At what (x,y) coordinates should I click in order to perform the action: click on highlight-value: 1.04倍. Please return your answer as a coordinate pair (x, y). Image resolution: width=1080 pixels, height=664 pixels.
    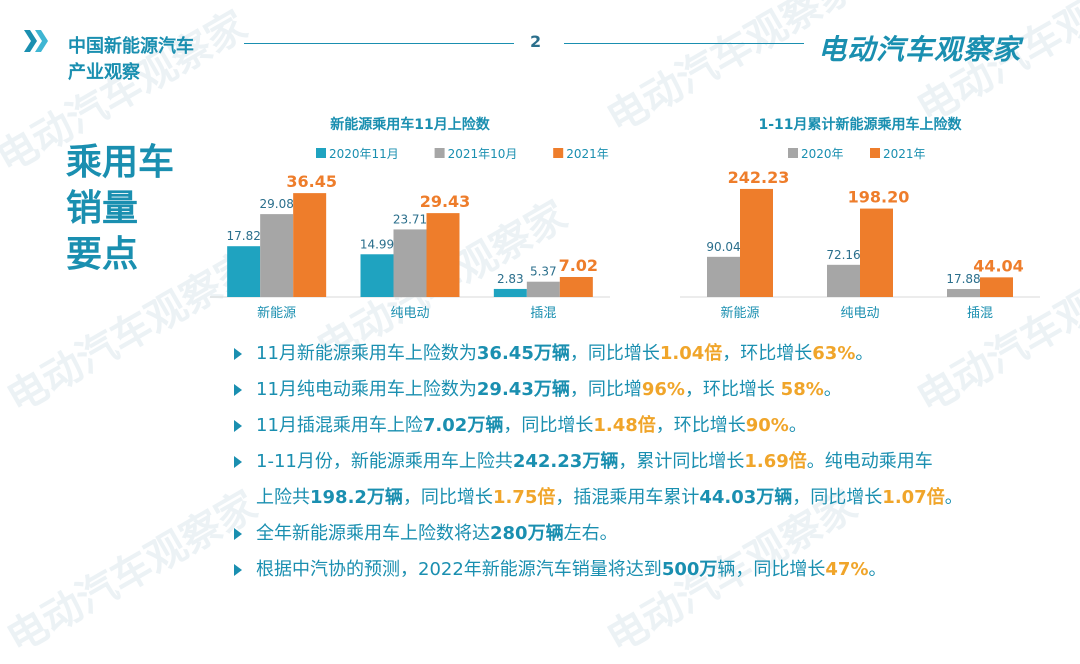
    Looking at the image, I should click on (691, 353).